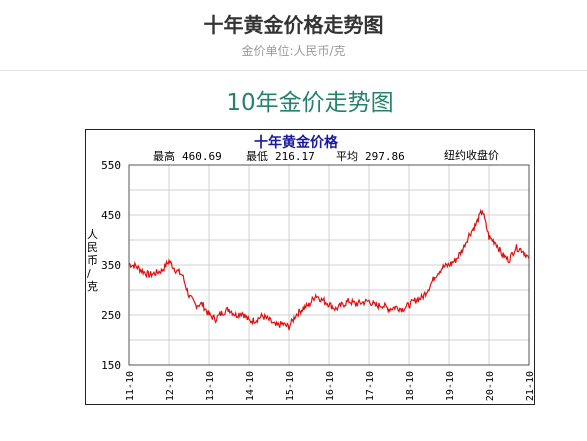 Image resolution: width=587 pixels, height=441 pixels. Describe the element at coordinates (164, 156) in the screenshot. I see `stat-max-label: 最高` at that location.